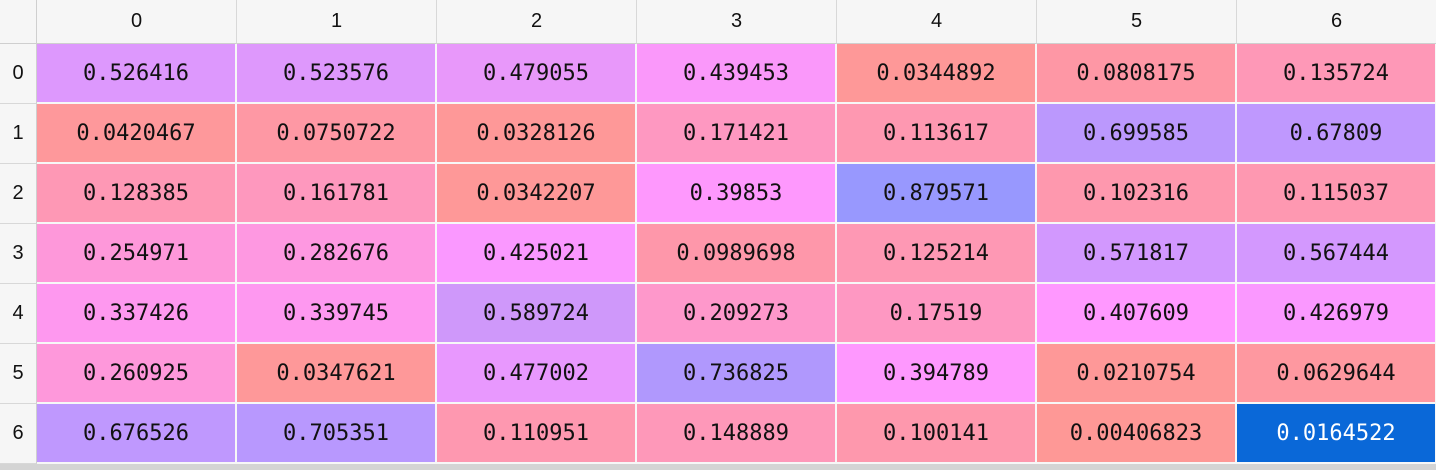 This screenshot has height=470, width=1436. Describe the element at coordinates (337, 74) in the screenshot. I see `table-cell: 0.523576` at that location.